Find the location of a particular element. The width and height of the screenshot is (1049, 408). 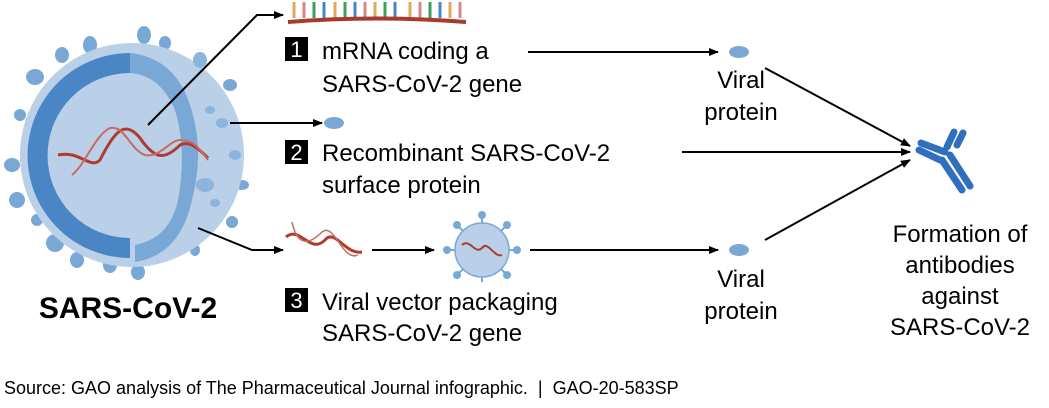

step-1-number: 1 is located at coordinates (296, 49).